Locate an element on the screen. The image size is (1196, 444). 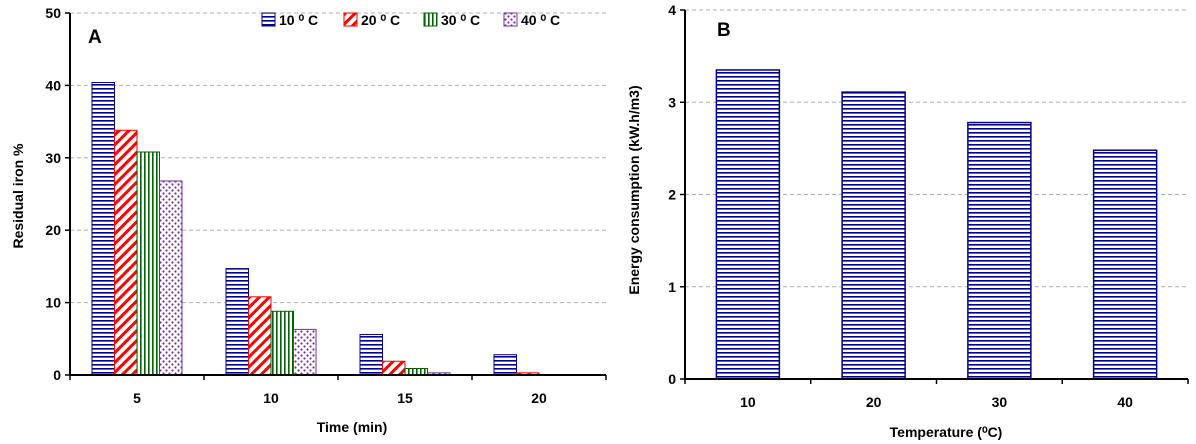
chart-a-legend-label: 10 ⁰ C is located at coordinates (298, 20).